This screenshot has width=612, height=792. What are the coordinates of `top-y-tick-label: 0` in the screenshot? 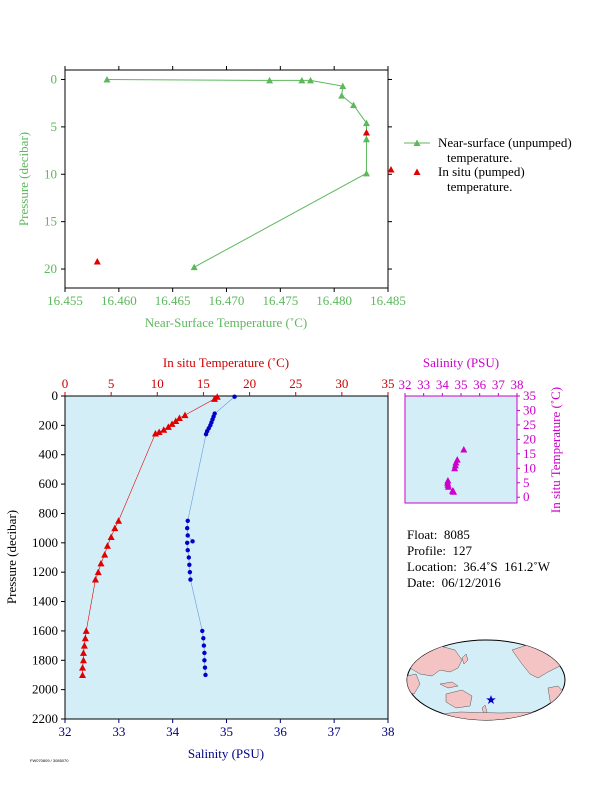 It's located at (54, 78).